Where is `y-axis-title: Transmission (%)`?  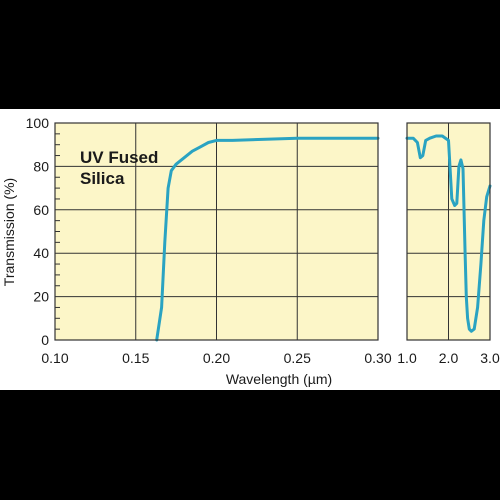 y-axis-title: Transmission (%) is located at coordinates (9, 232).